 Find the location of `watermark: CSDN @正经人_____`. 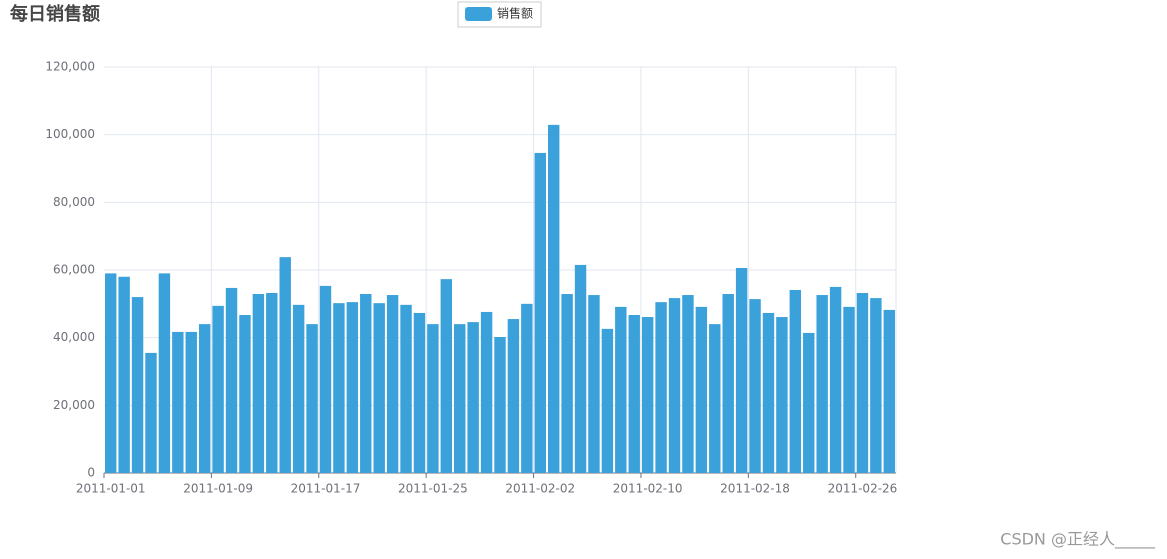

watermark: CSDN @正经人_____ is located at coordinates (1078, 540).